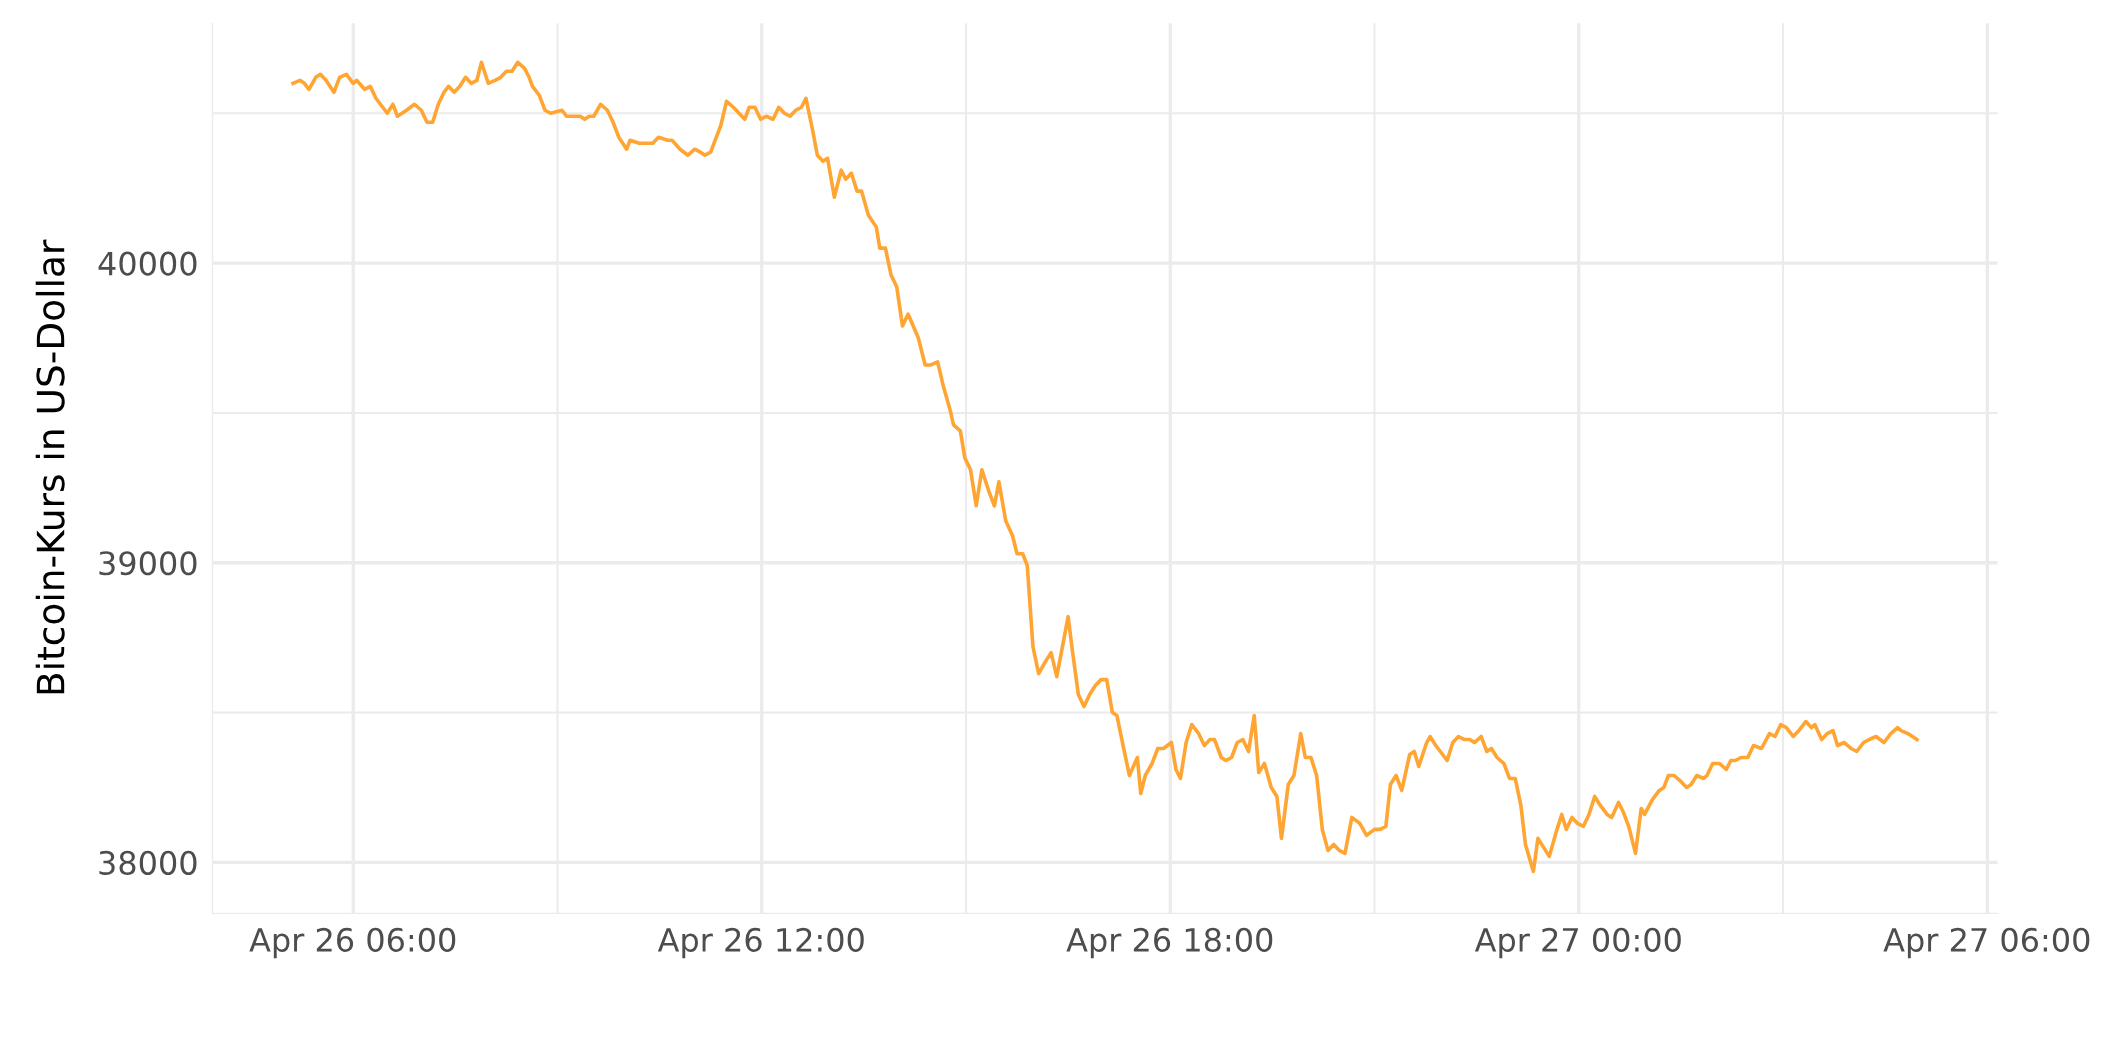 This screenshot has width=2125, height=1062. Describe the element at coordinates (1169, 943) in the screenshot. I see `x-tick-label: Apr 26 18:00` at that location.